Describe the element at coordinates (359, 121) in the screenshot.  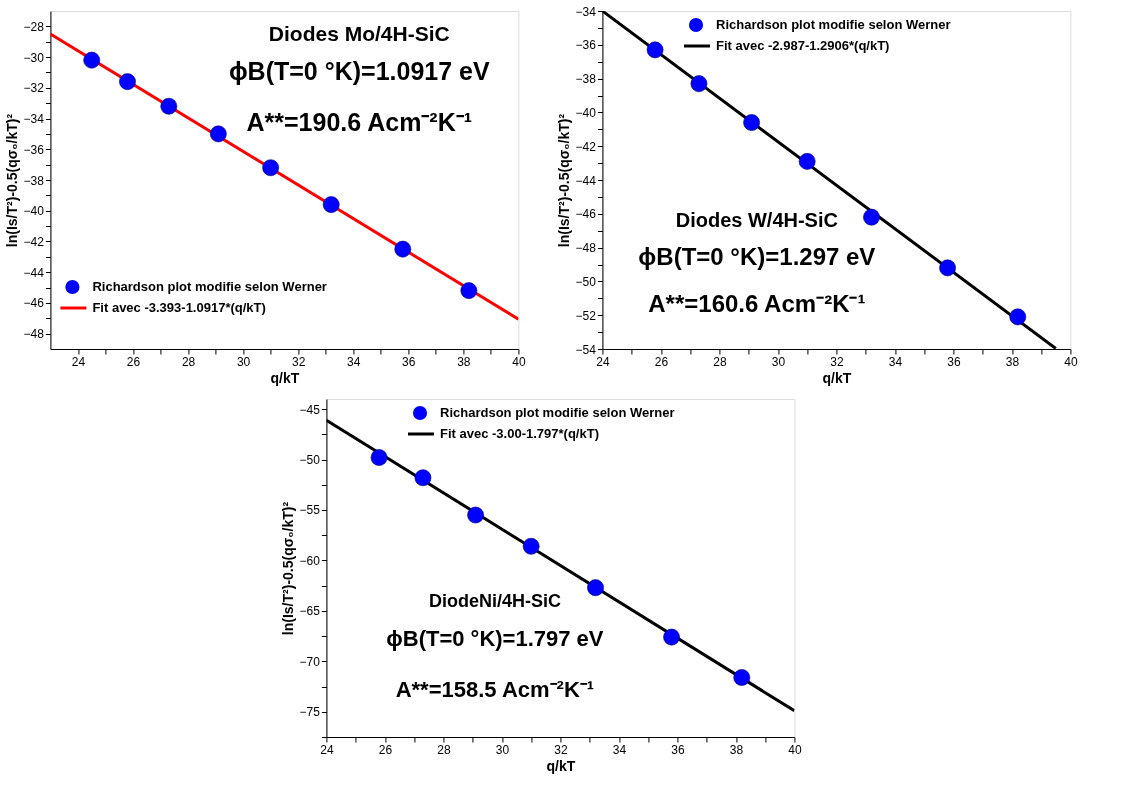
I see `annotation: A**=190.6 Acm⁻²K⁻¹` at that location.